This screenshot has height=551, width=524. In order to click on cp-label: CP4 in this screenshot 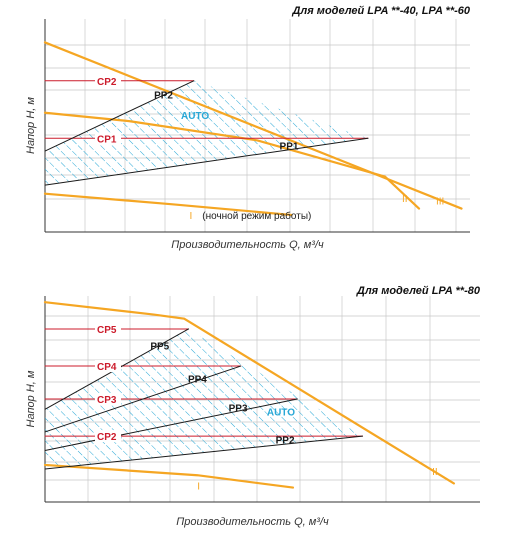, I will do `click(107, 367)`.